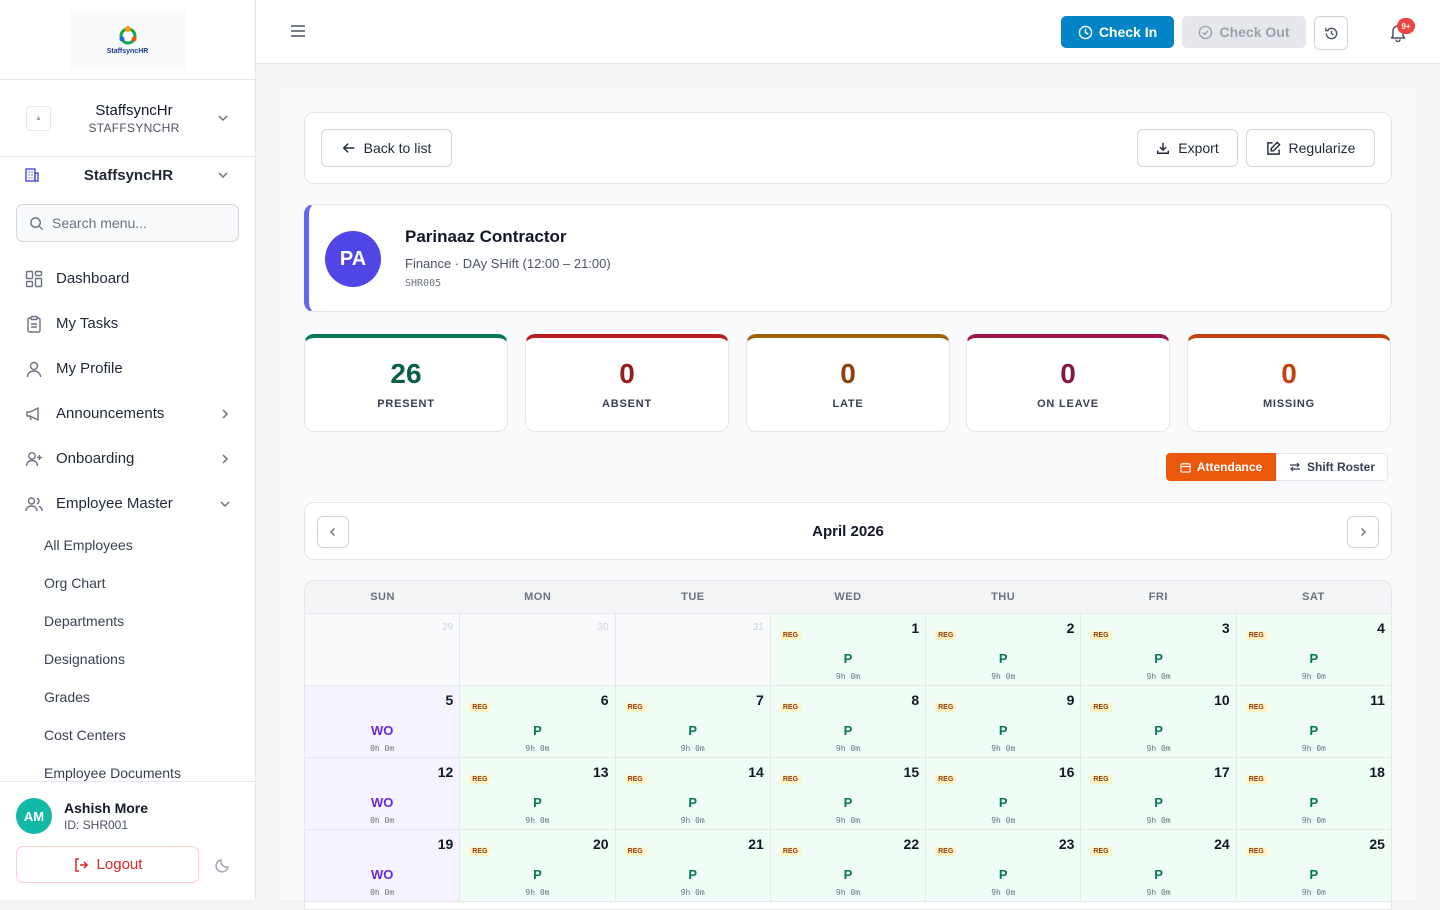 The width and height of the screenshot is (1440, 910). I want to click on calendar-day-cell: 24 REG P 9h 0m, so click(1159, 865).